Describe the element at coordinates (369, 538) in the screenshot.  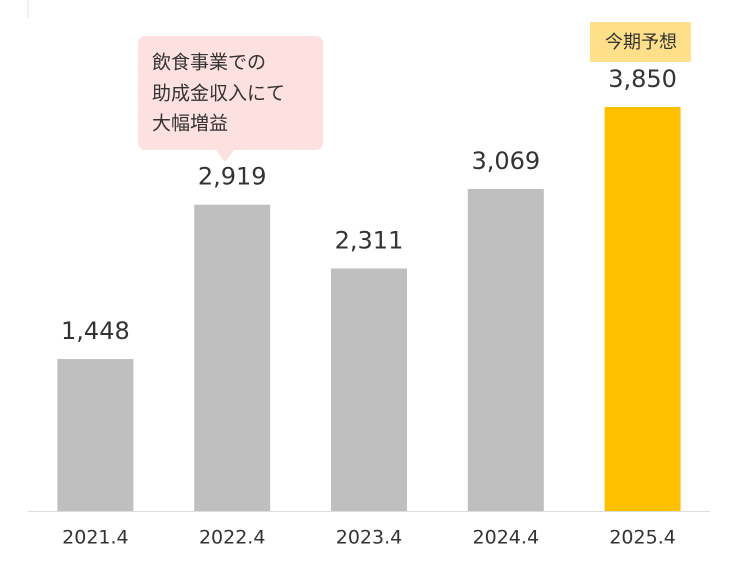
I see `x-tick-label: 2023.4` at that location.